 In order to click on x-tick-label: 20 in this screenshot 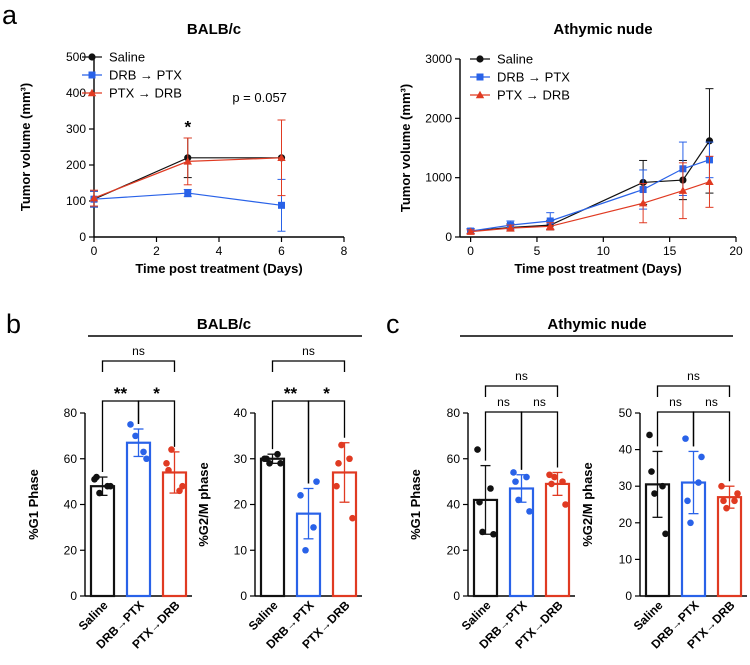, I will do `click(736, 251)`.